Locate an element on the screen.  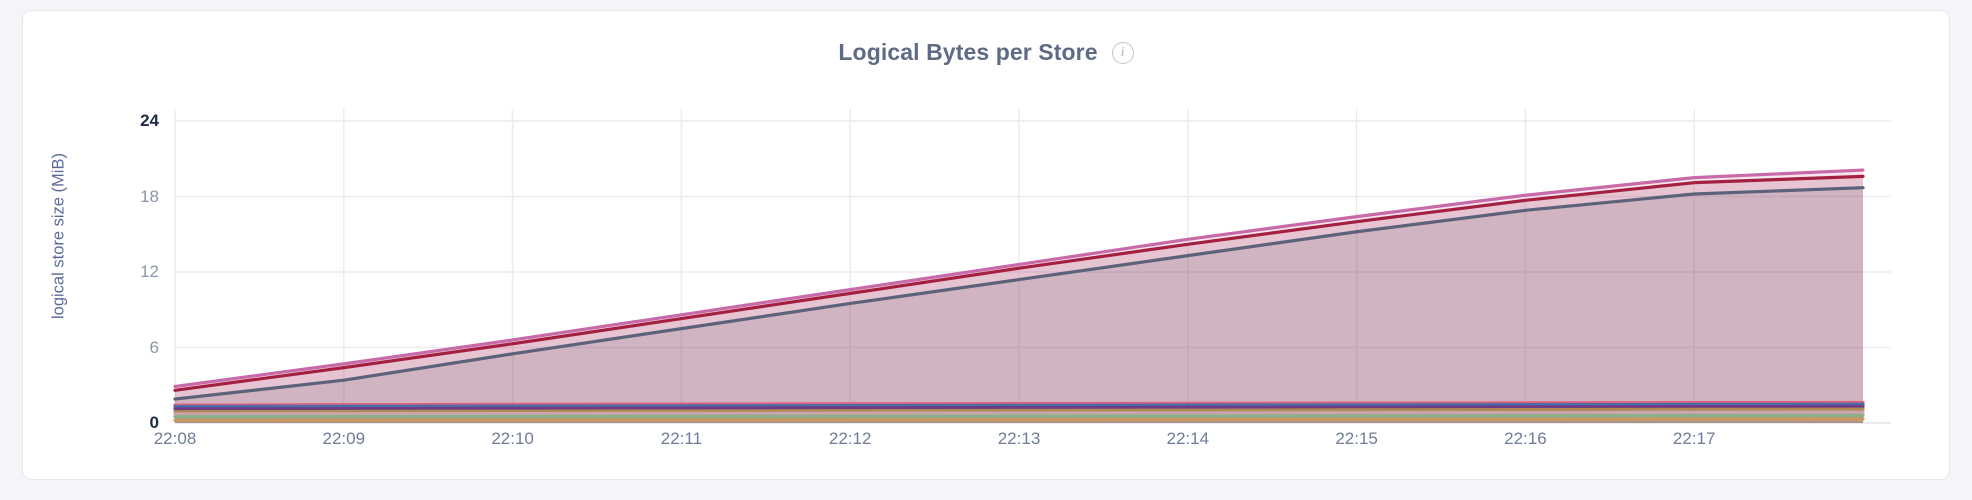
x-tick-label: 22:11 is located at coordinates (681, 438).